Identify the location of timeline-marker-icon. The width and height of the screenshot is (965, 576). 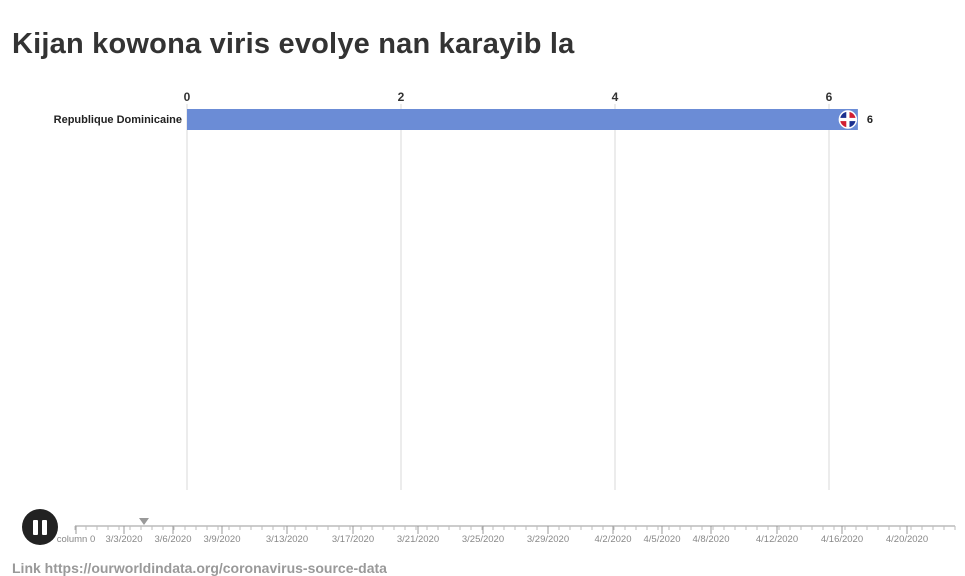
(144, 521).